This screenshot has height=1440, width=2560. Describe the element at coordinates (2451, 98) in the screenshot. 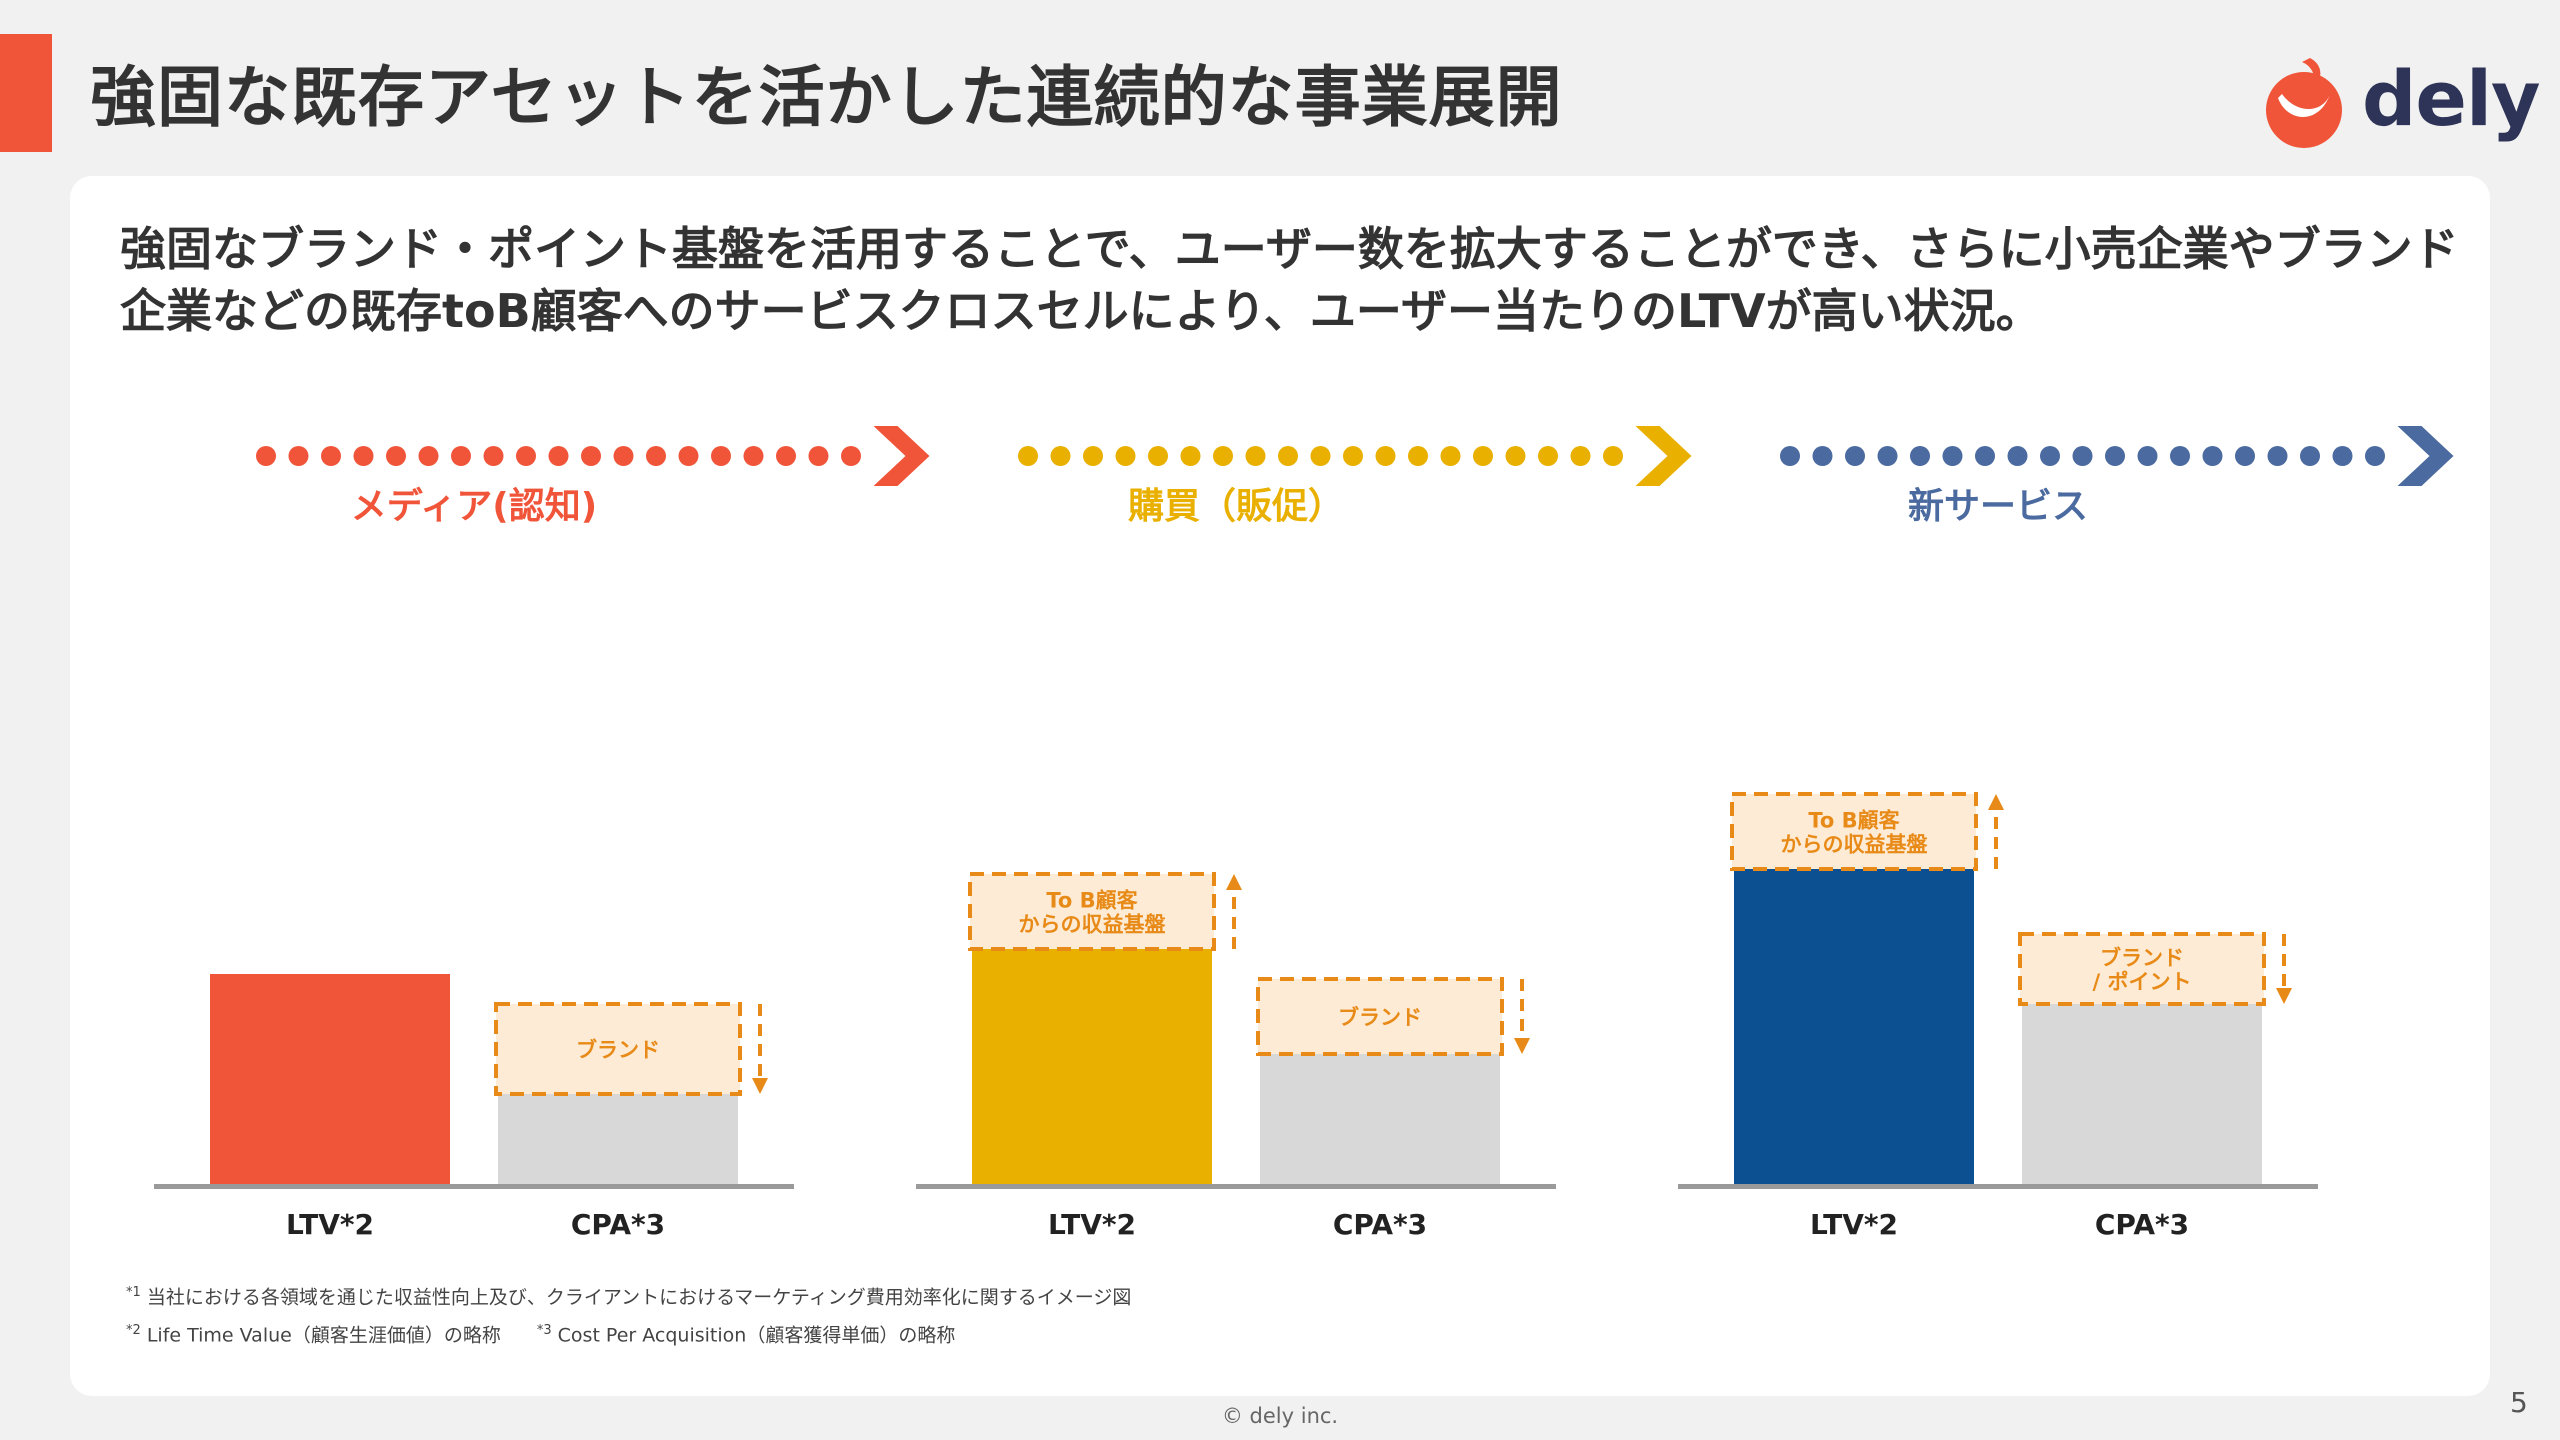

I see `logo-wordmark: dely` at that location.